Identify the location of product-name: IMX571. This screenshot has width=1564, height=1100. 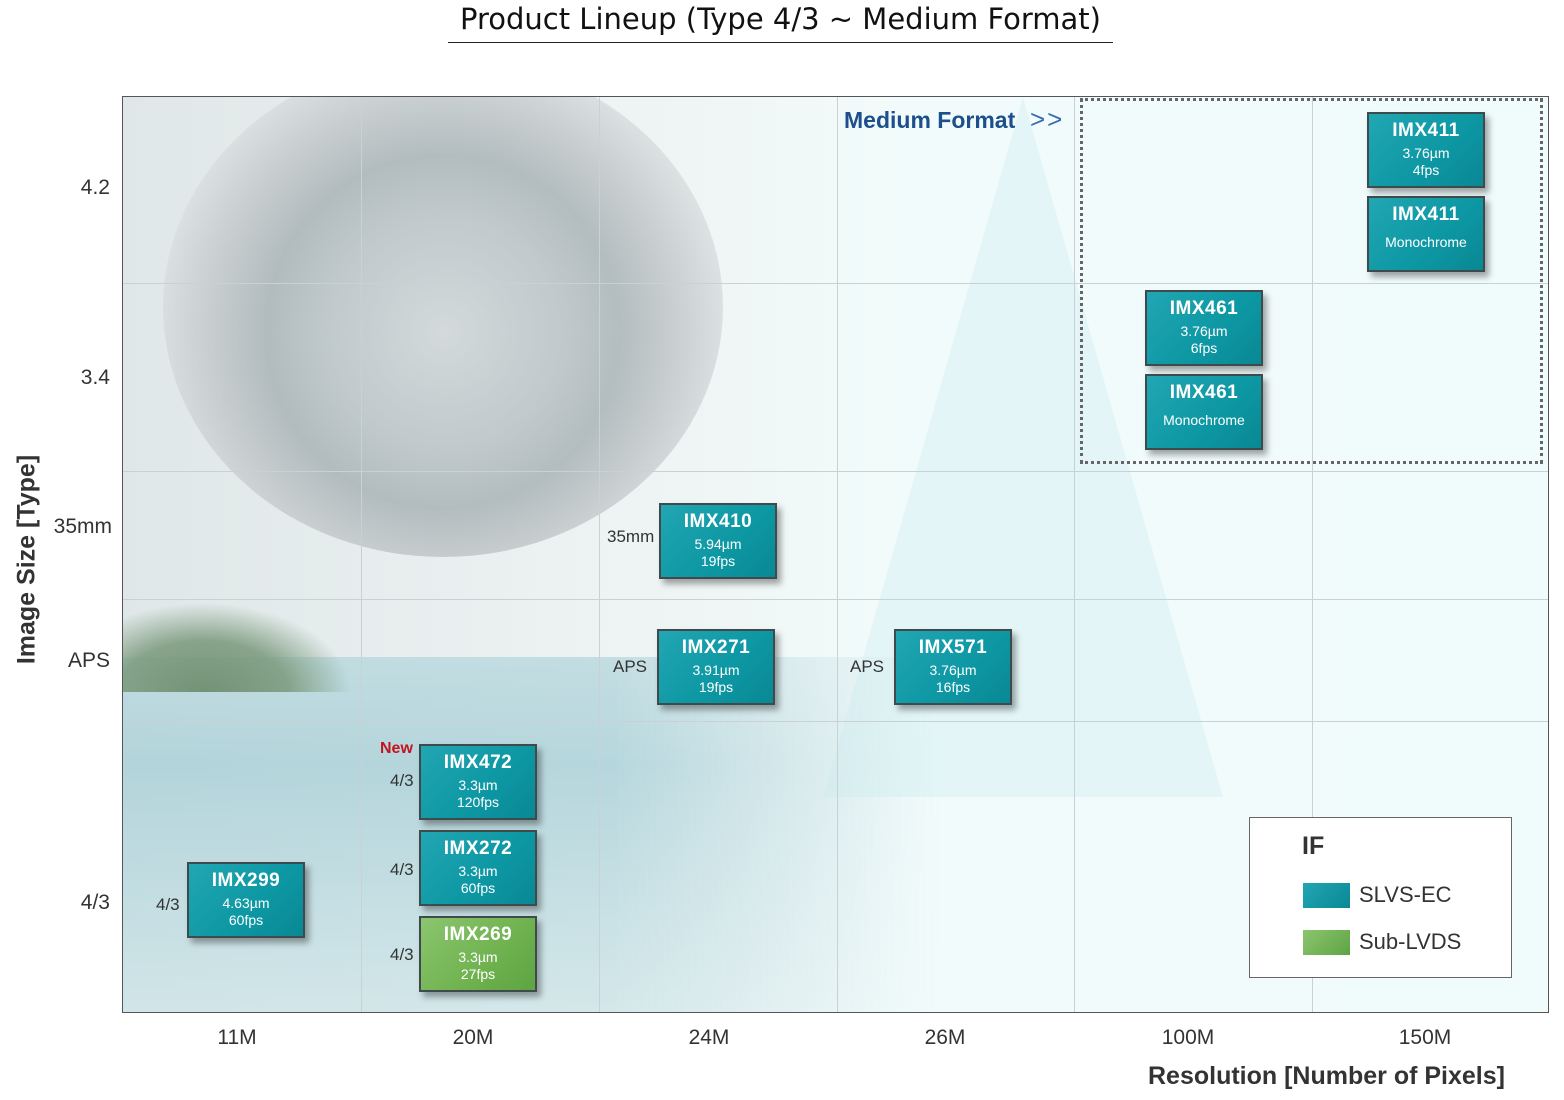
(953, 647).